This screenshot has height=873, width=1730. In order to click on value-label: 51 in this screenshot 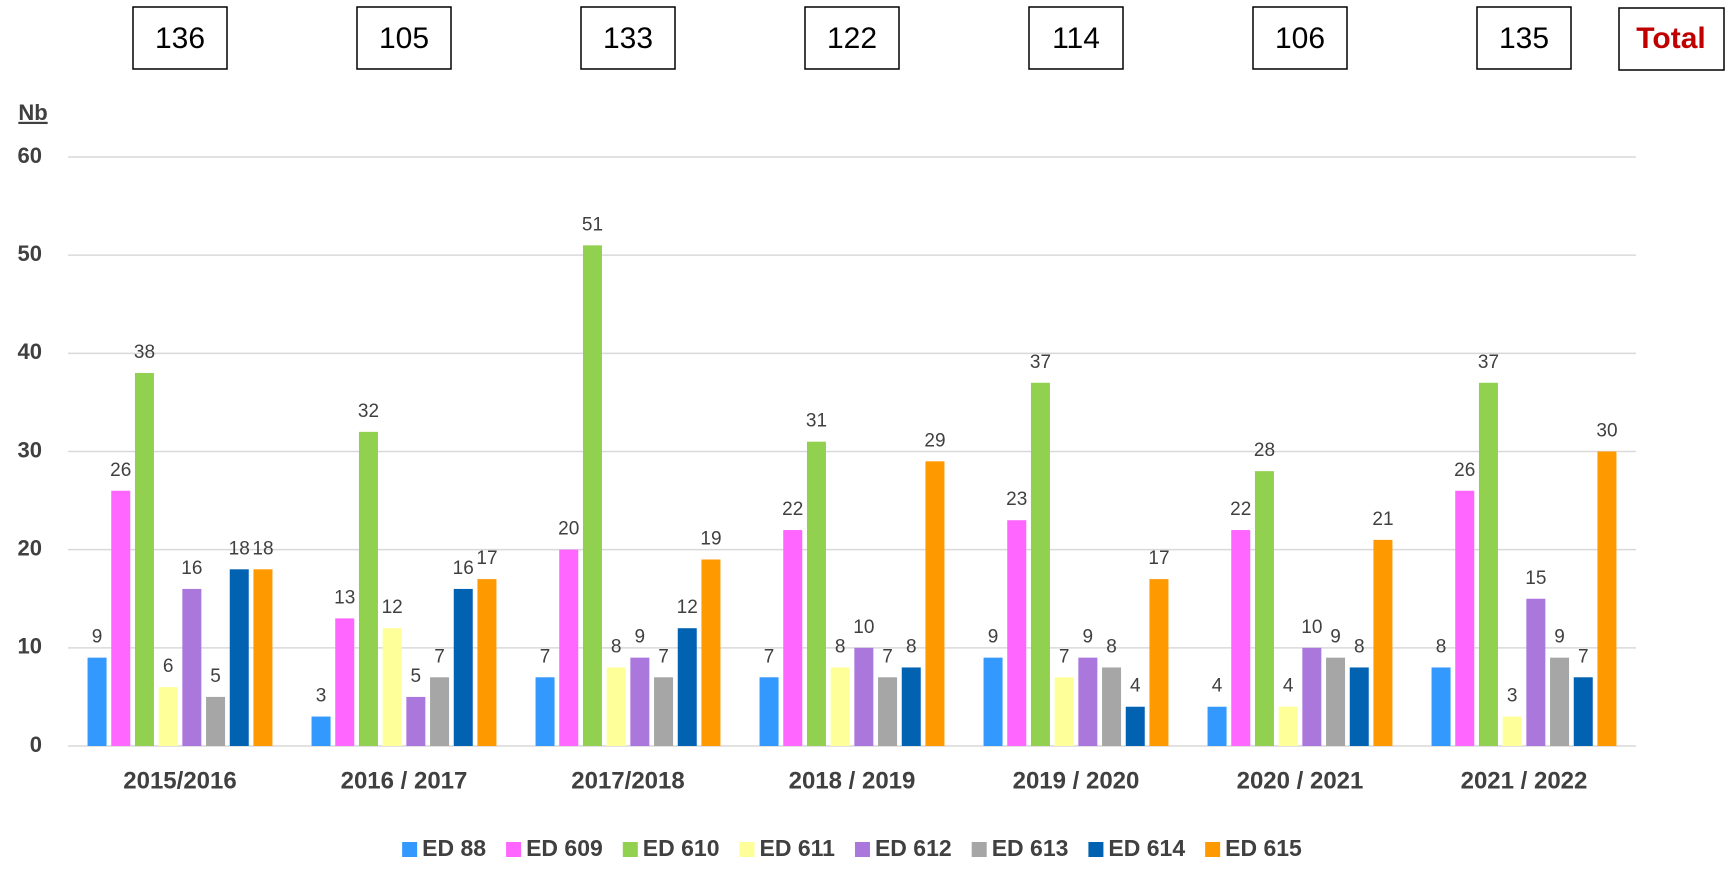, I will do `click(592, 224)`.